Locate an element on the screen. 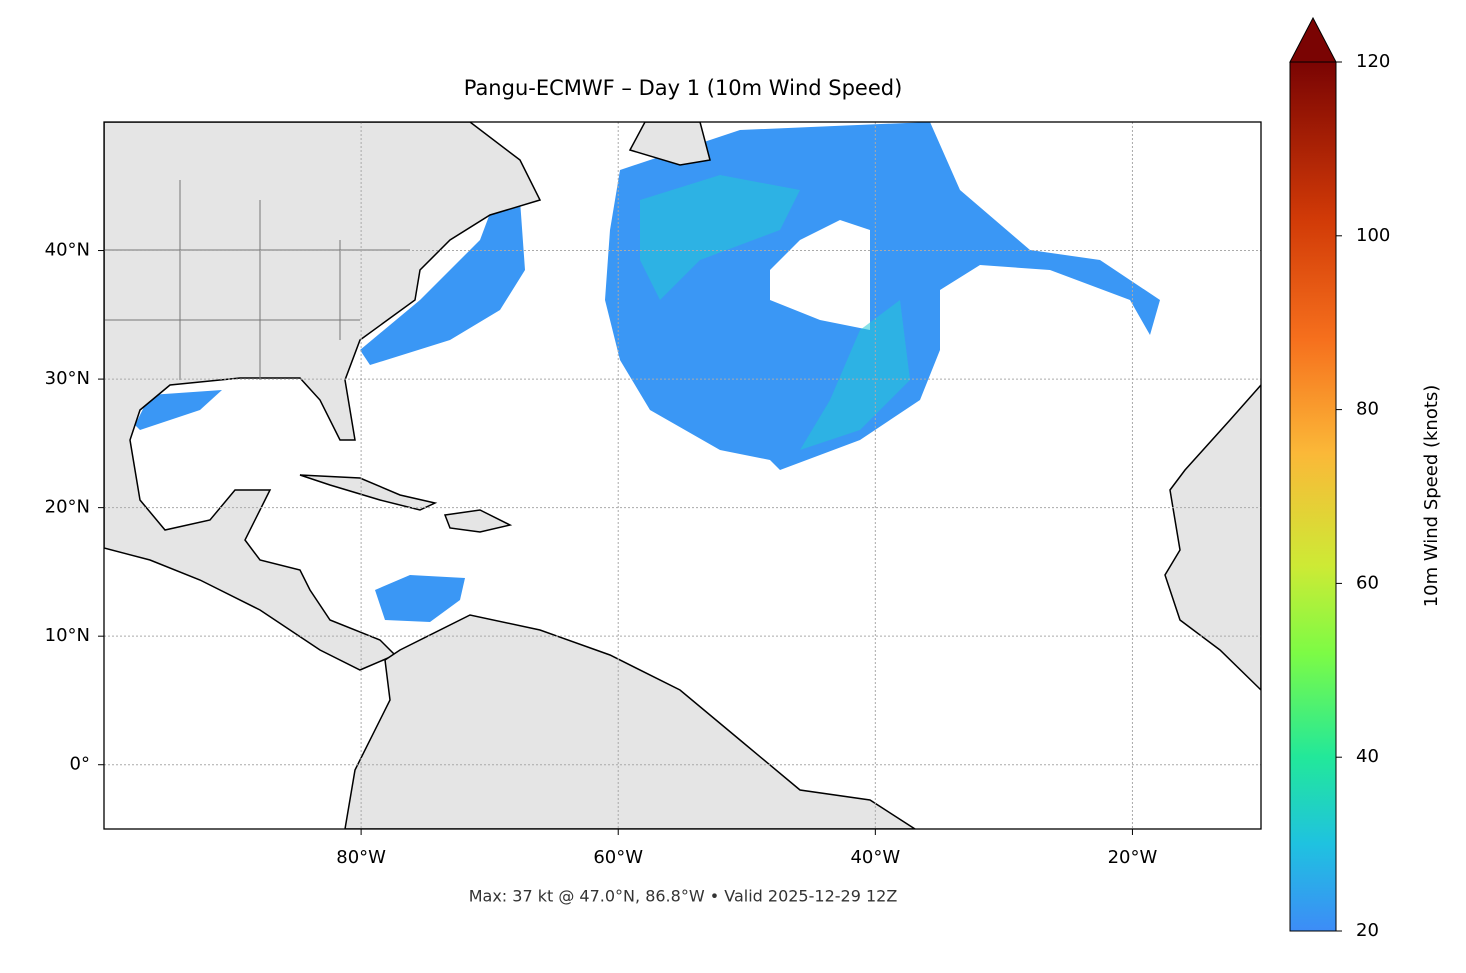  africa is located at coordinates (1212, 537).